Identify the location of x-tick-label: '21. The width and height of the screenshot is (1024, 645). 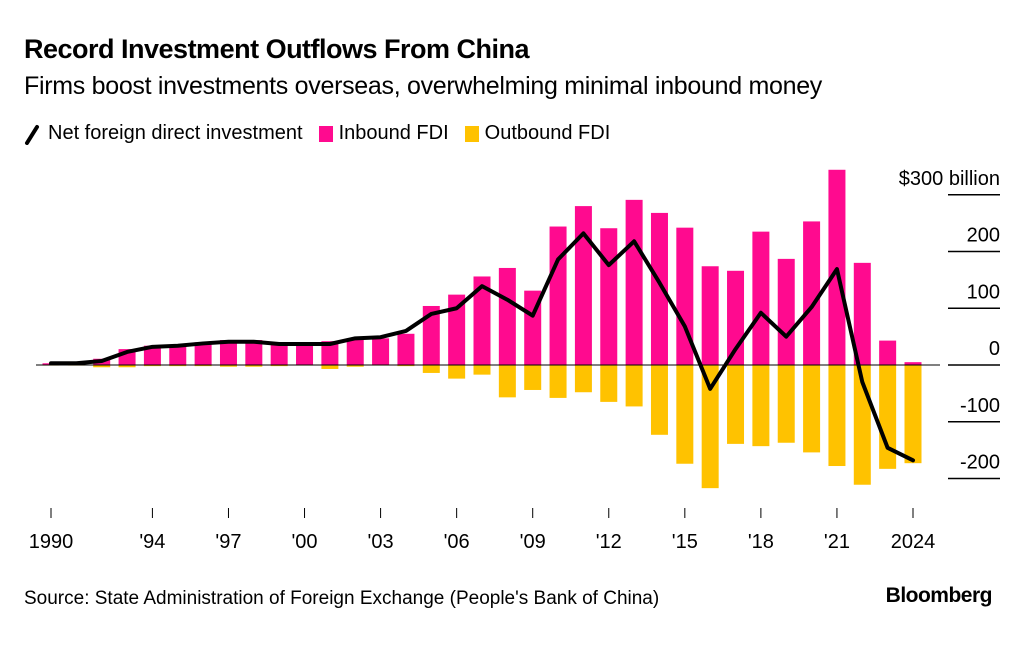
(837, 542).